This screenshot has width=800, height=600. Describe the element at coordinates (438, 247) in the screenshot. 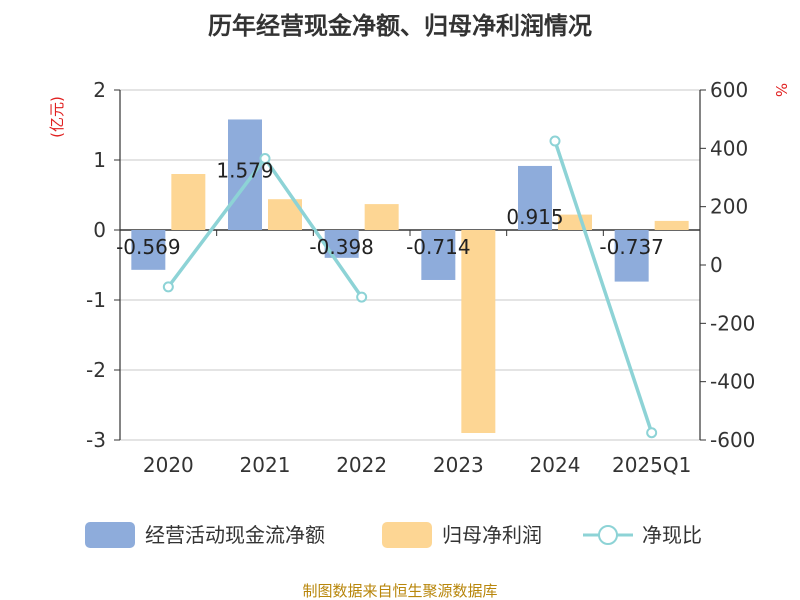

I see `cashflow-data-label: -0.714` at that location.